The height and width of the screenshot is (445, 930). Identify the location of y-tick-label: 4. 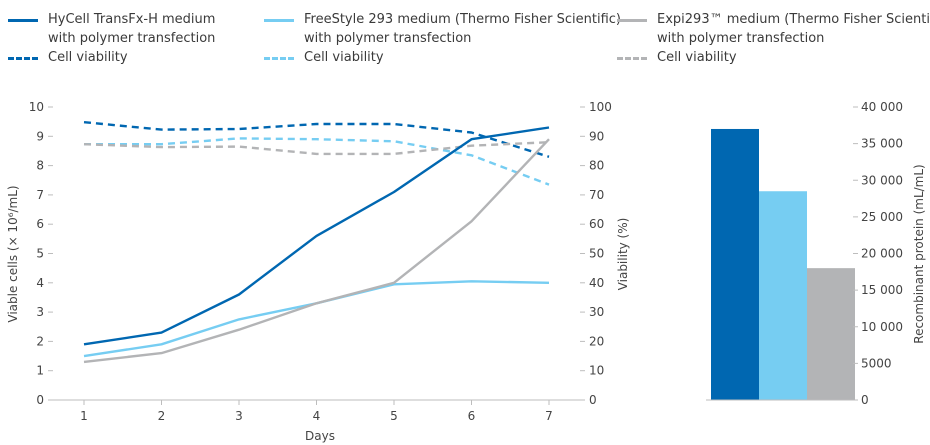
(40, 283).